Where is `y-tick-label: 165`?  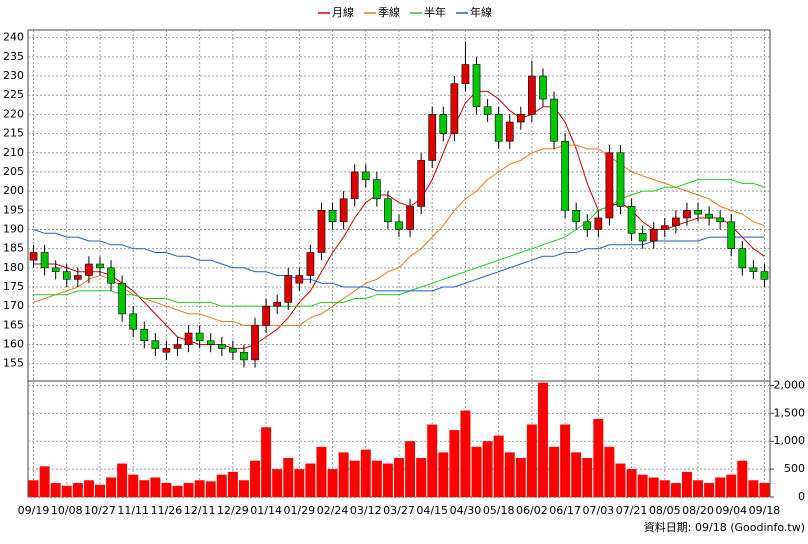 y-tick-label: 165 is located at coordinates (13, 324).